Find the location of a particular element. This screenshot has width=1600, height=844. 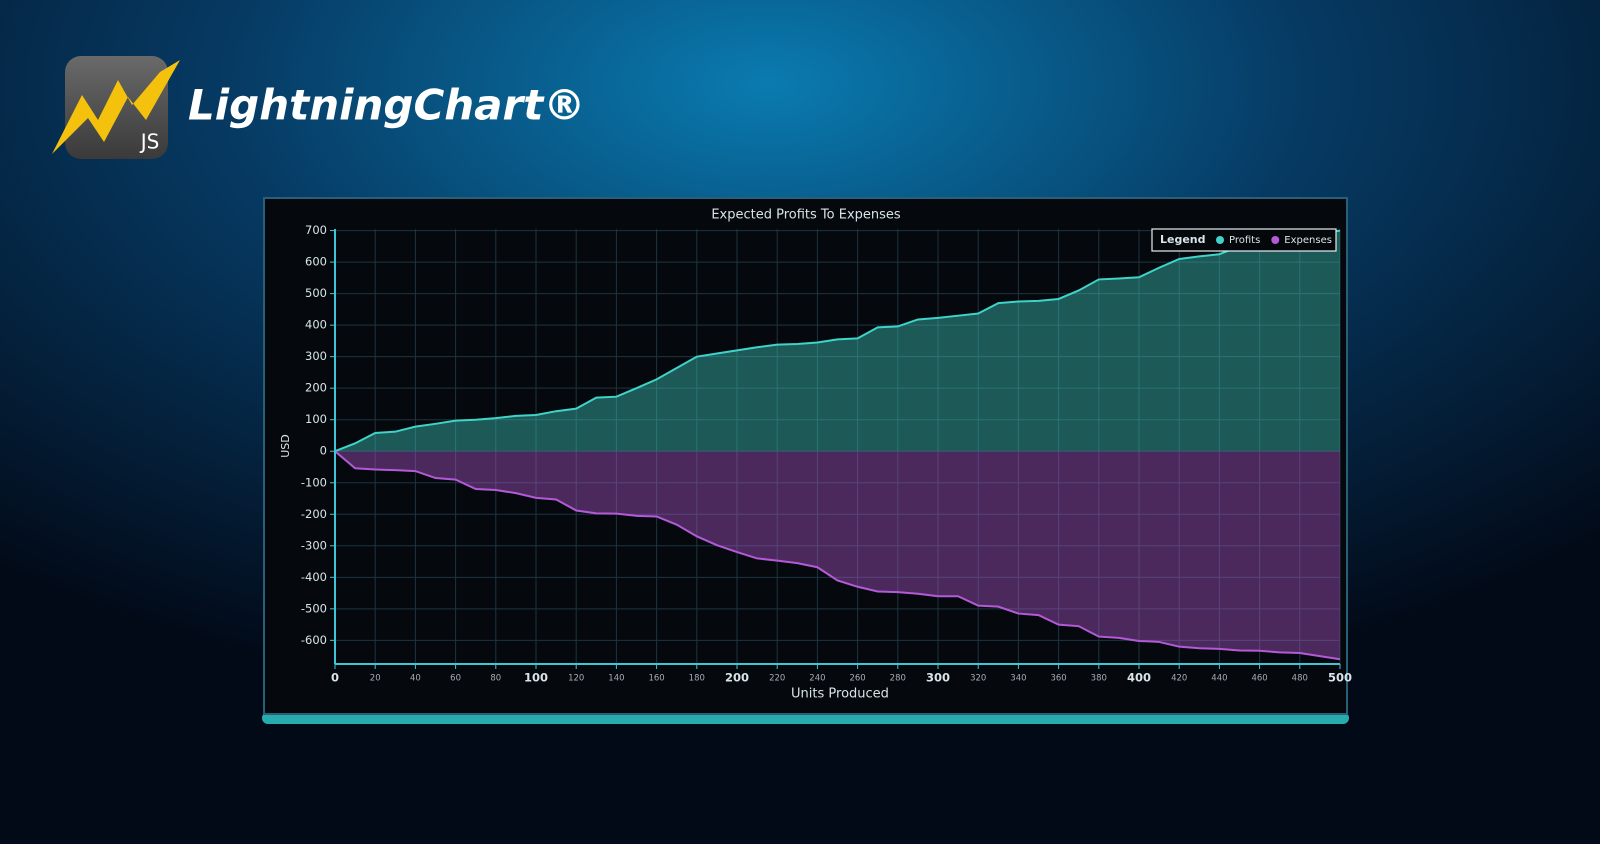

x-tick-label: 100 is located at coordinates (536, 678).